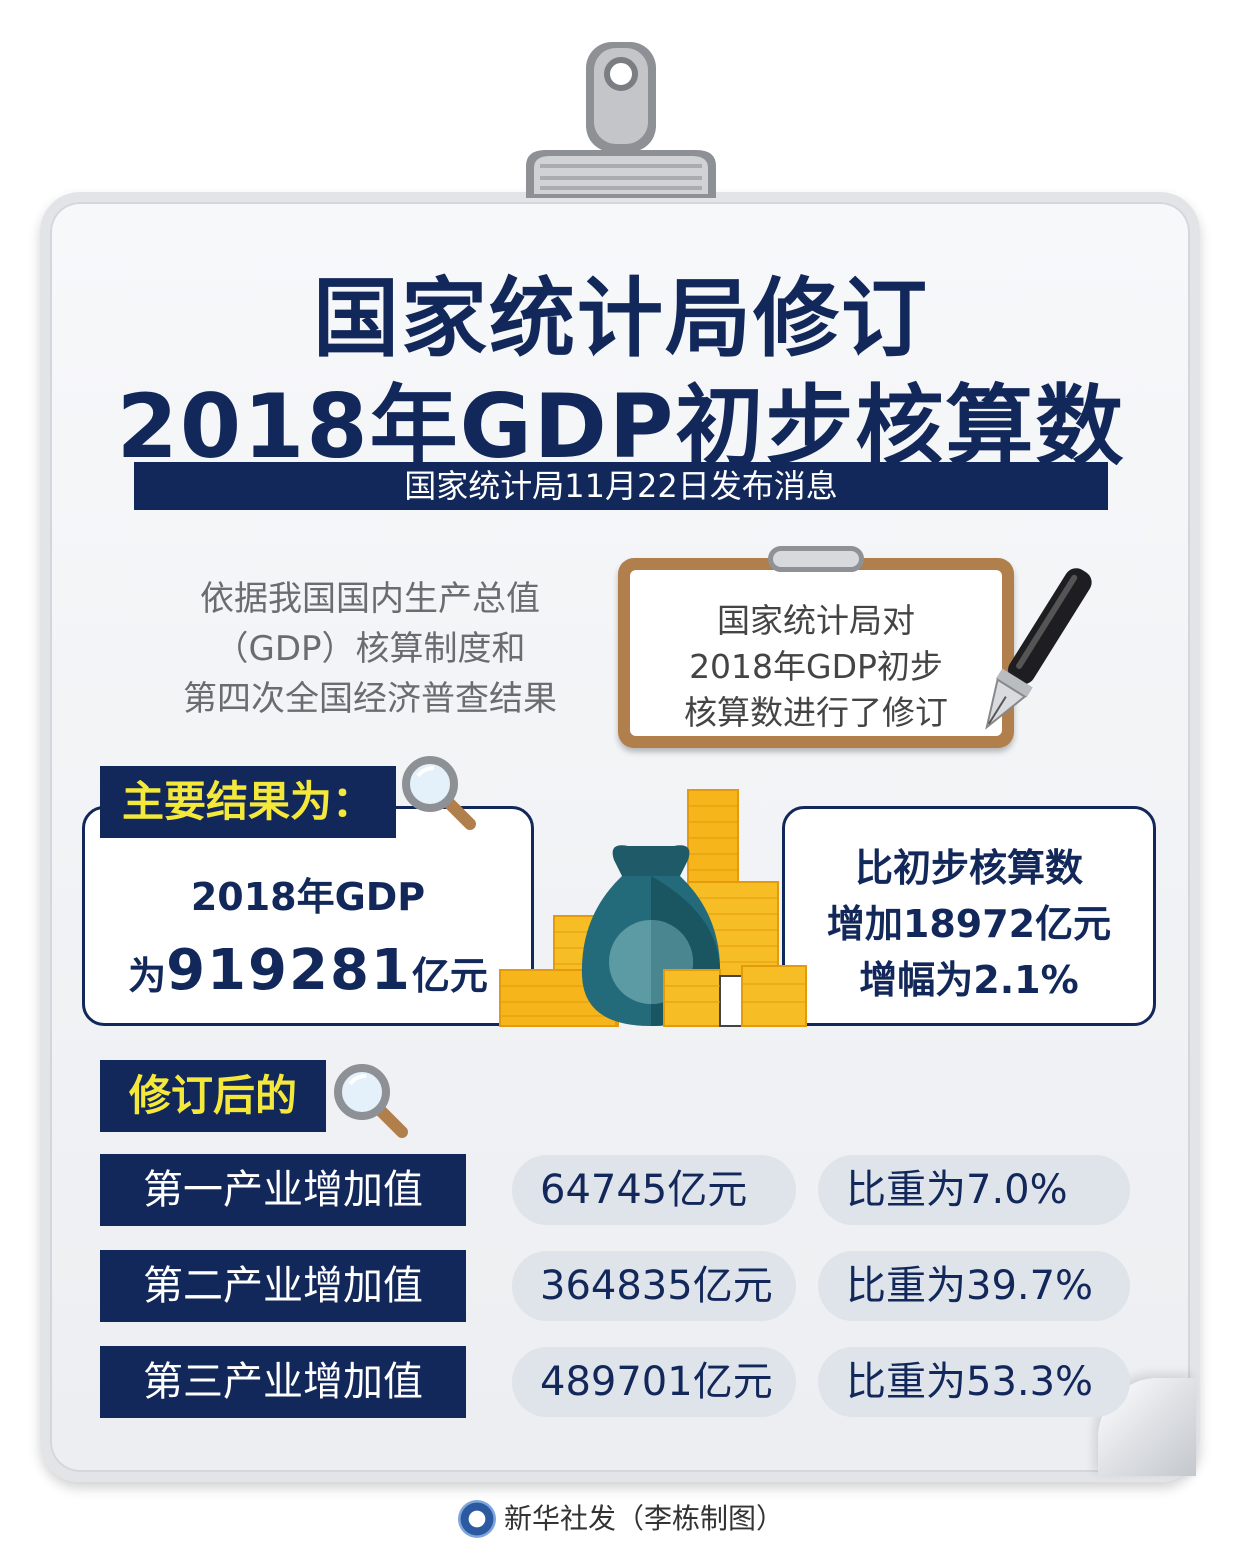  I want to click on note-paper: 国家统计局对 2018年GDP初步 核算数进行了修订, so click(816, 653).